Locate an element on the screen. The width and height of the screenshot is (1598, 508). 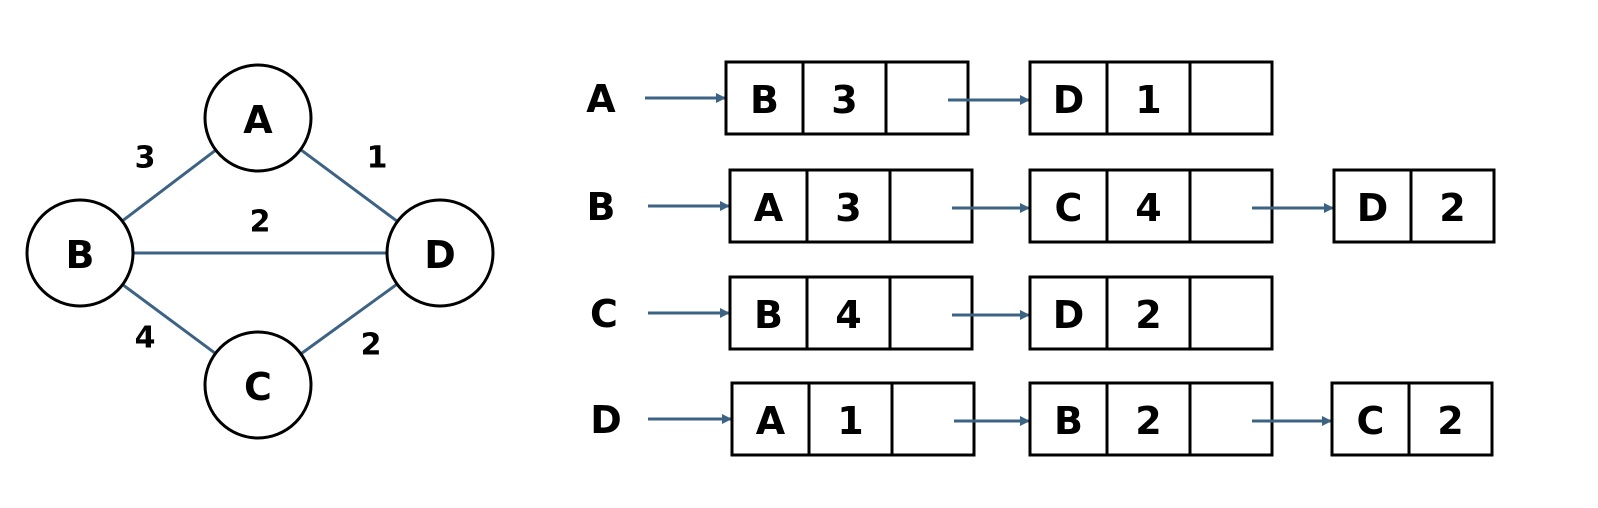
edge-weight-c-d: 2 is located at coordinates (371, 345).